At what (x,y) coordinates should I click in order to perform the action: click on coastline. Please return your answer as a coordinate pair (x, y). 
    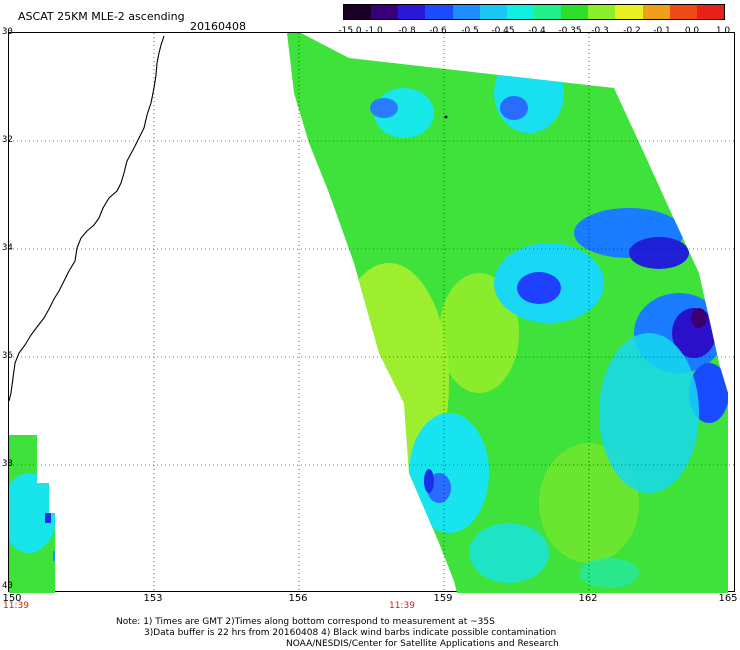
    Looking at the image, I should click on (86, 218).